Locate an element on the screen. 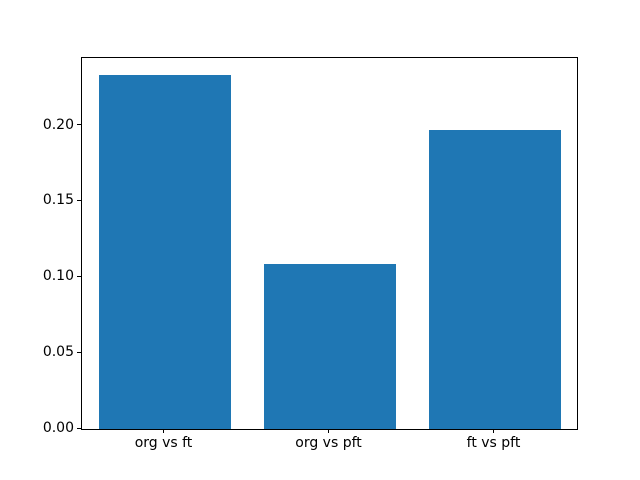 The image size is (640, 480). y-tick-label: 0.05 is located at coordinates (58, 352).